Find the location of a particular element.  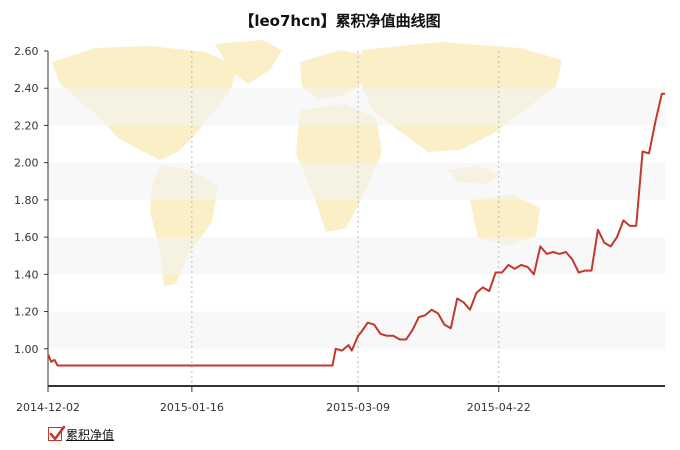

y-tick-label: 1.20 is located at coordinates (26, 312).